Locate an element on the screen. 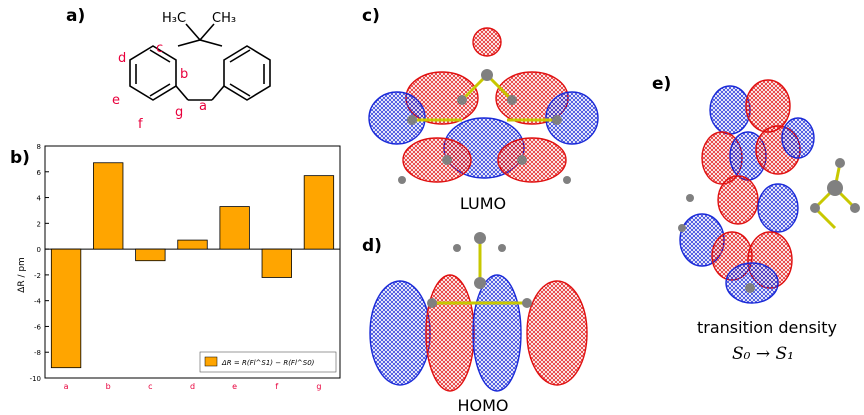 The height and width of the screenshot is (415, 864). y-tick-label: 0 is located at coordinates (39, 250).